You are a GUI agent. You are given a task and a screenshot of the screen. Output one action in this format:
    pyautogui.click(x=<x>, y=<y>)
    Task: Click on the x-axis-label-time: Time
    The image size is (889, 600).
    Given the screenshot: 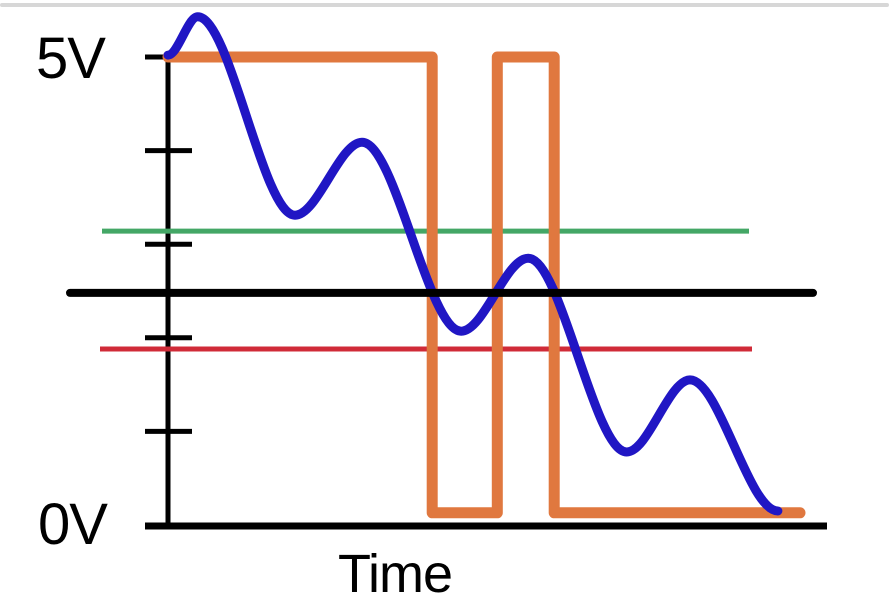 What is the action you would take?
    pyautogui.click(x=395, y=572)
    